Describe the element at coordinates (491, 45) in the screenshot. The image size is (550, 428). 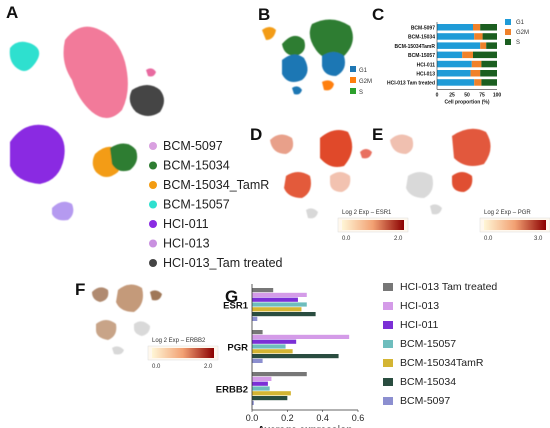
I see `chart-c-bar-bcm-15034tamr-s` at that location.